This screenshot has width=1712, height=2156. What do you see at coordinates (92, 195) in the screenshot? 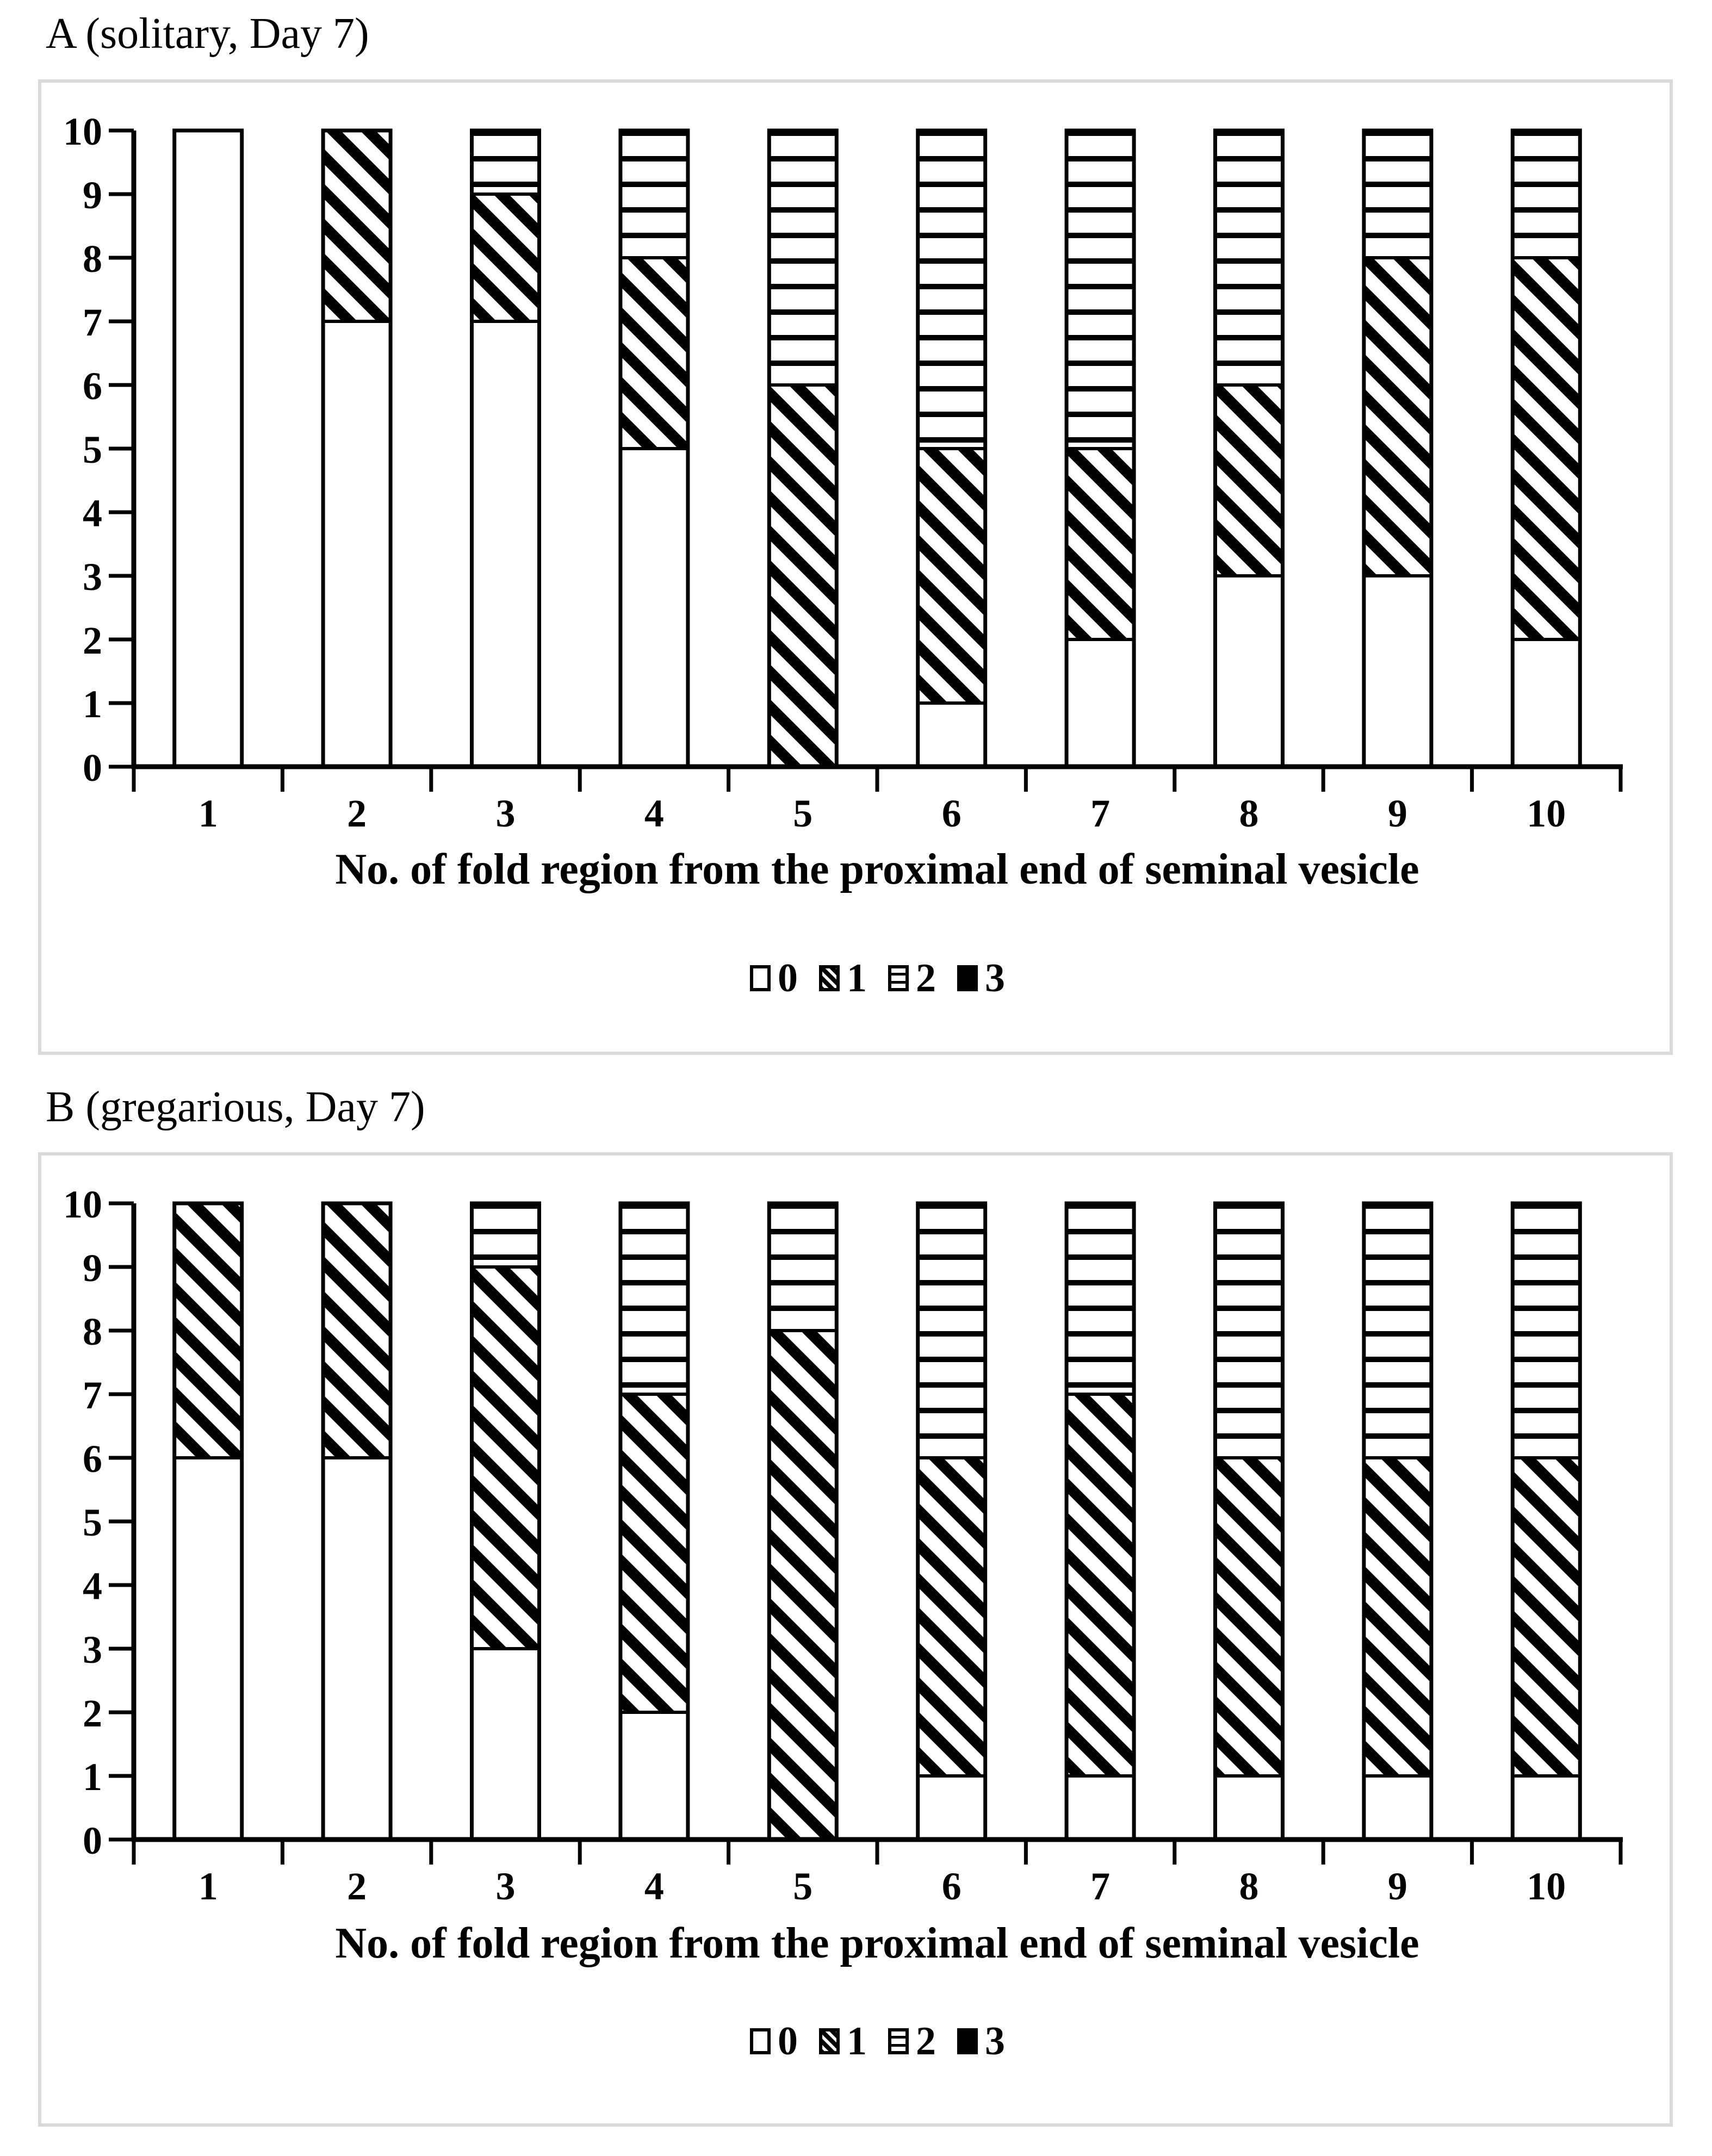
I see `panel-a-y-tick-label-9: 9` at bounding box center [92, 195].